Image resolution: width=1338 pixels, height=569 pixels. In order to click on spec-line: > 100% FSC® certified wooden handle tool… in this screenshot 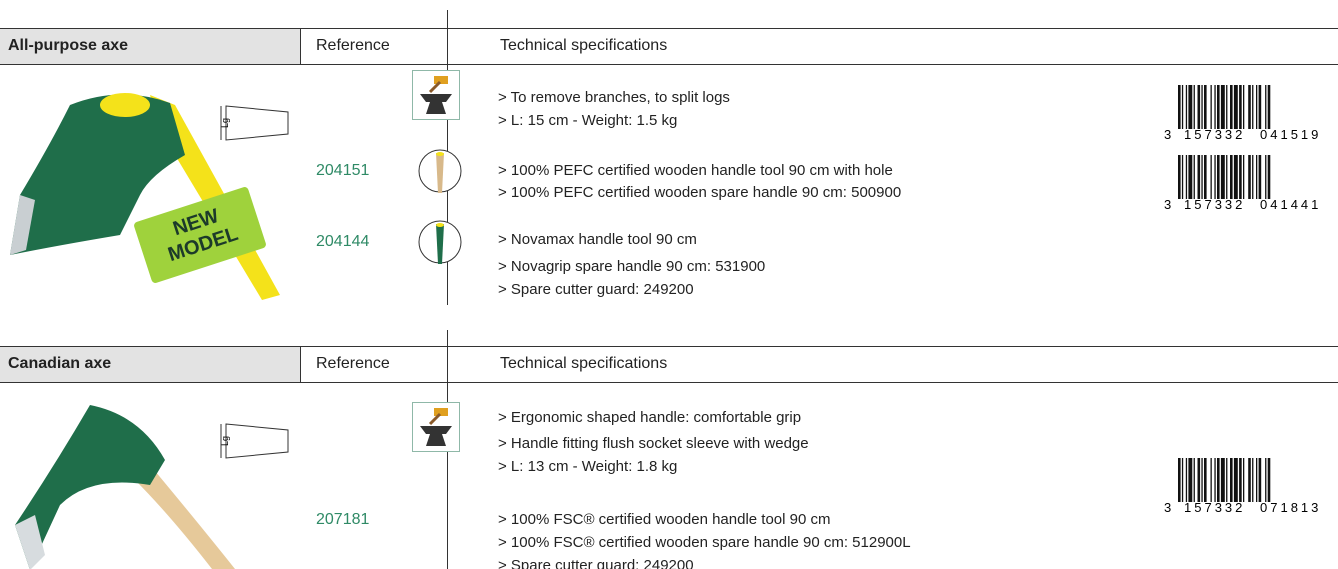, I will do `click(664, 519)`.